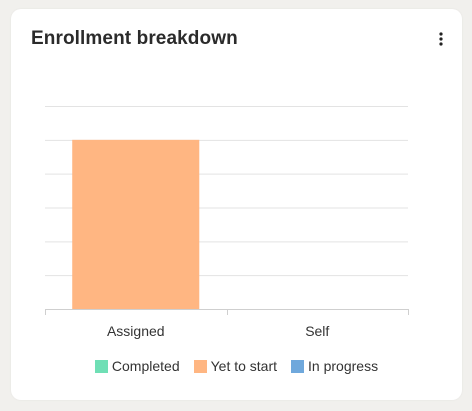 The image size is (472, 411). I want to click on legend-item-yet-to-start: Yet to start, so click(235, 366).